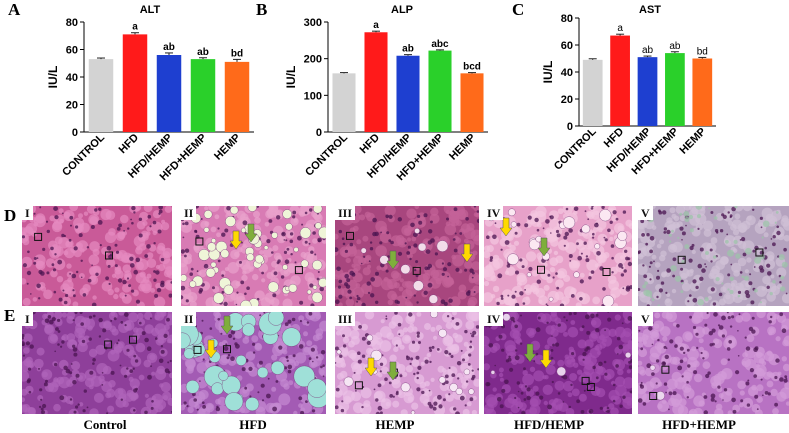 Image resolution: width=789 pixels, height=433 pixels. What do you see at coordinates (10, 215) in the screenshot?
I see `row-letter-d: D` at bounding box center [10, 215].